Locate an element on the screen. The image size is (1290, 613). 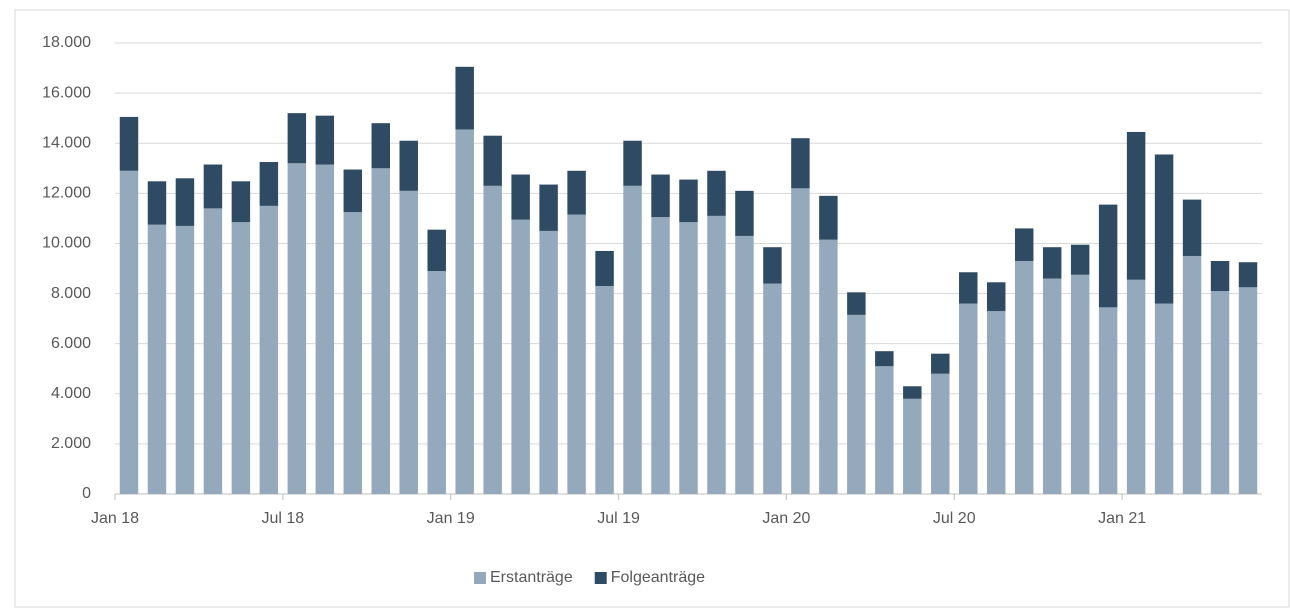
y-tick-label: 2.000 is located at coordinates (71, 443).